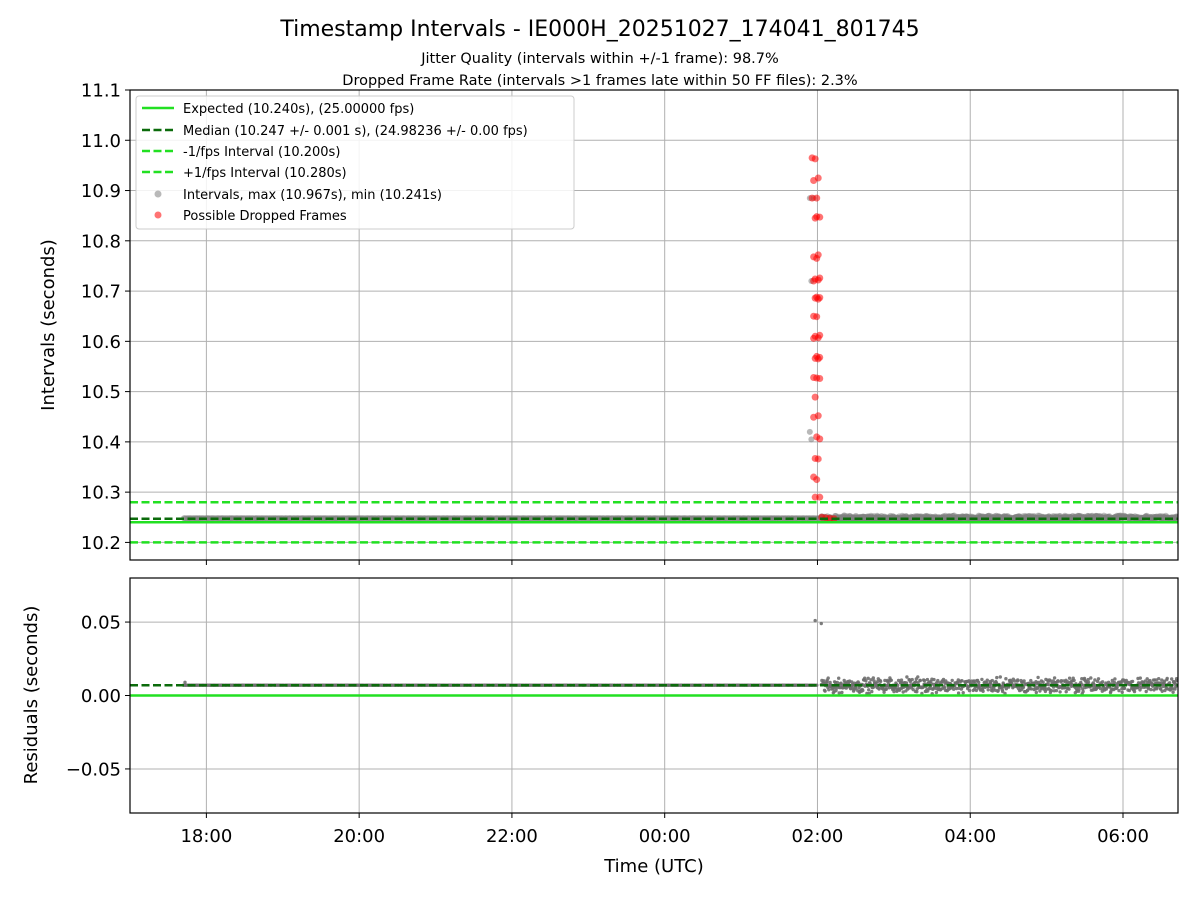 This screenshot has width=1200, height=904. I want to click on legend-label-expected: Expected (10.240s), (25.00000 fps), so click(298, 109).